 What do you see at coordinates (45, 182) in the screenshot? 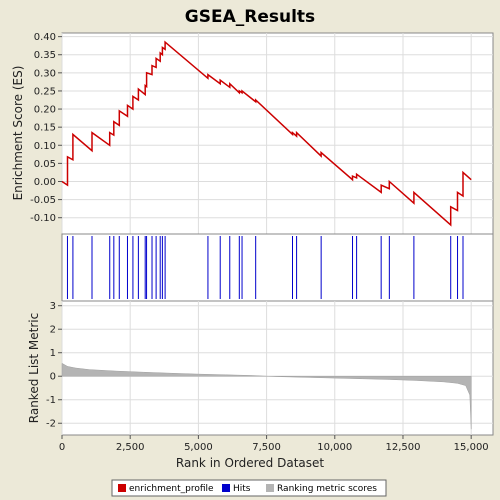
I see `es-tick-label: 0.00` at bounding box center [45, 182].